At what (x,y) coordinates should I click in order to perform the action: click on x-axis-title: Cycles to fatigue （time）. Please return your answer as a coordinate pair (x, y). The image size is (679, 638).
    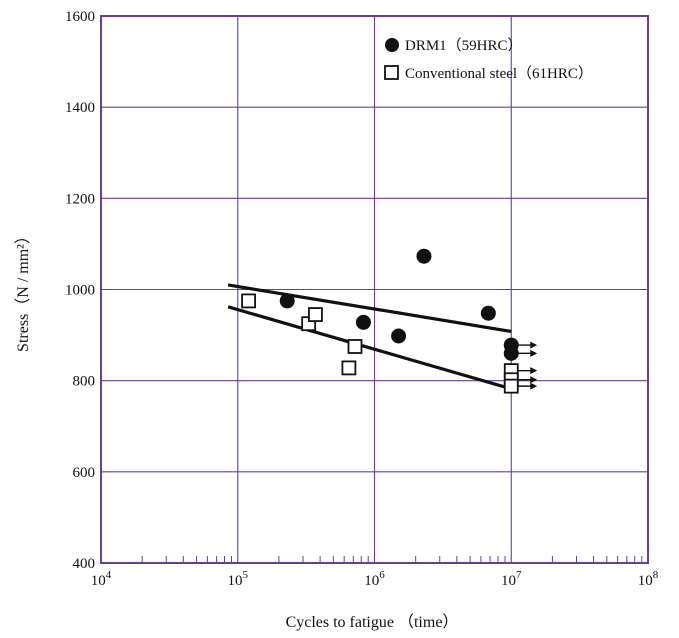
    Looking at the image, I should click on (372, 622).